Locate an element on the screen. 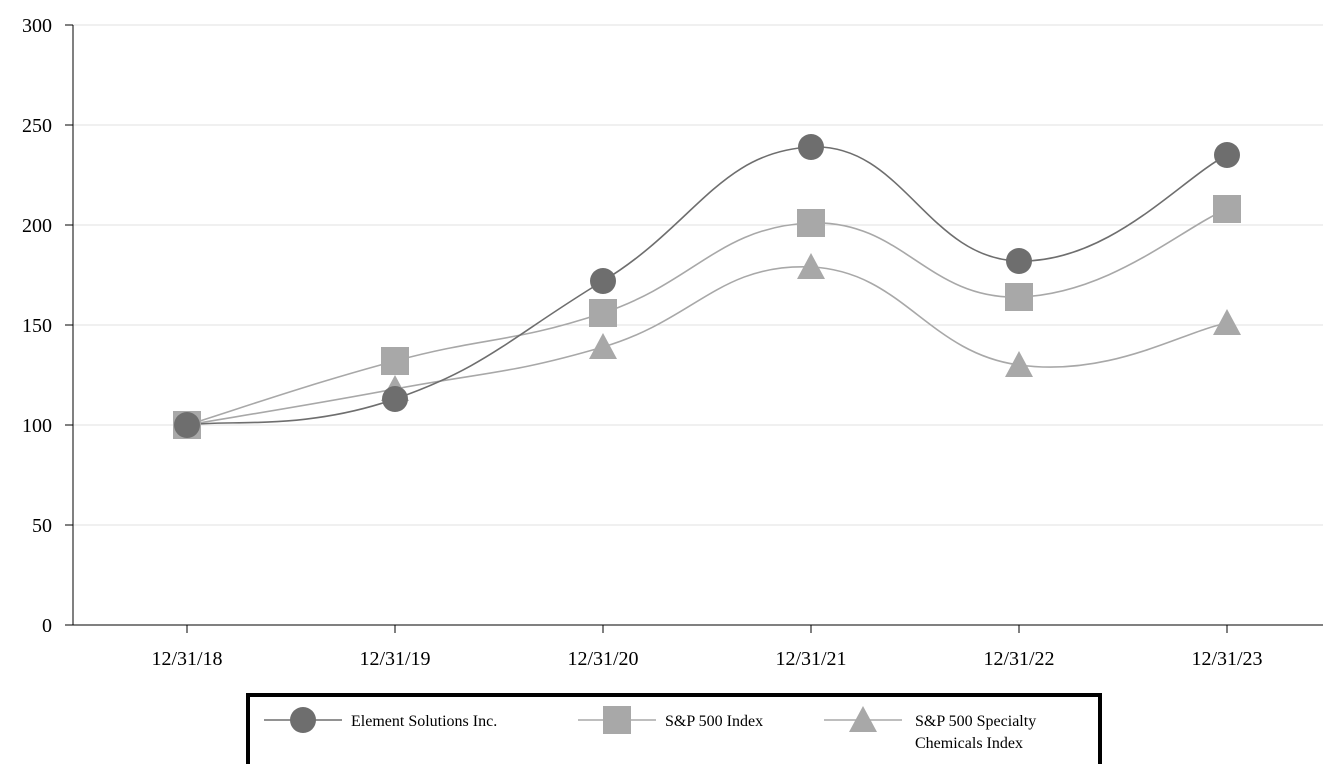 The height and width of the screenshot is (764, 1323). legend-triangle-icon is located at coordinates (863, 719).